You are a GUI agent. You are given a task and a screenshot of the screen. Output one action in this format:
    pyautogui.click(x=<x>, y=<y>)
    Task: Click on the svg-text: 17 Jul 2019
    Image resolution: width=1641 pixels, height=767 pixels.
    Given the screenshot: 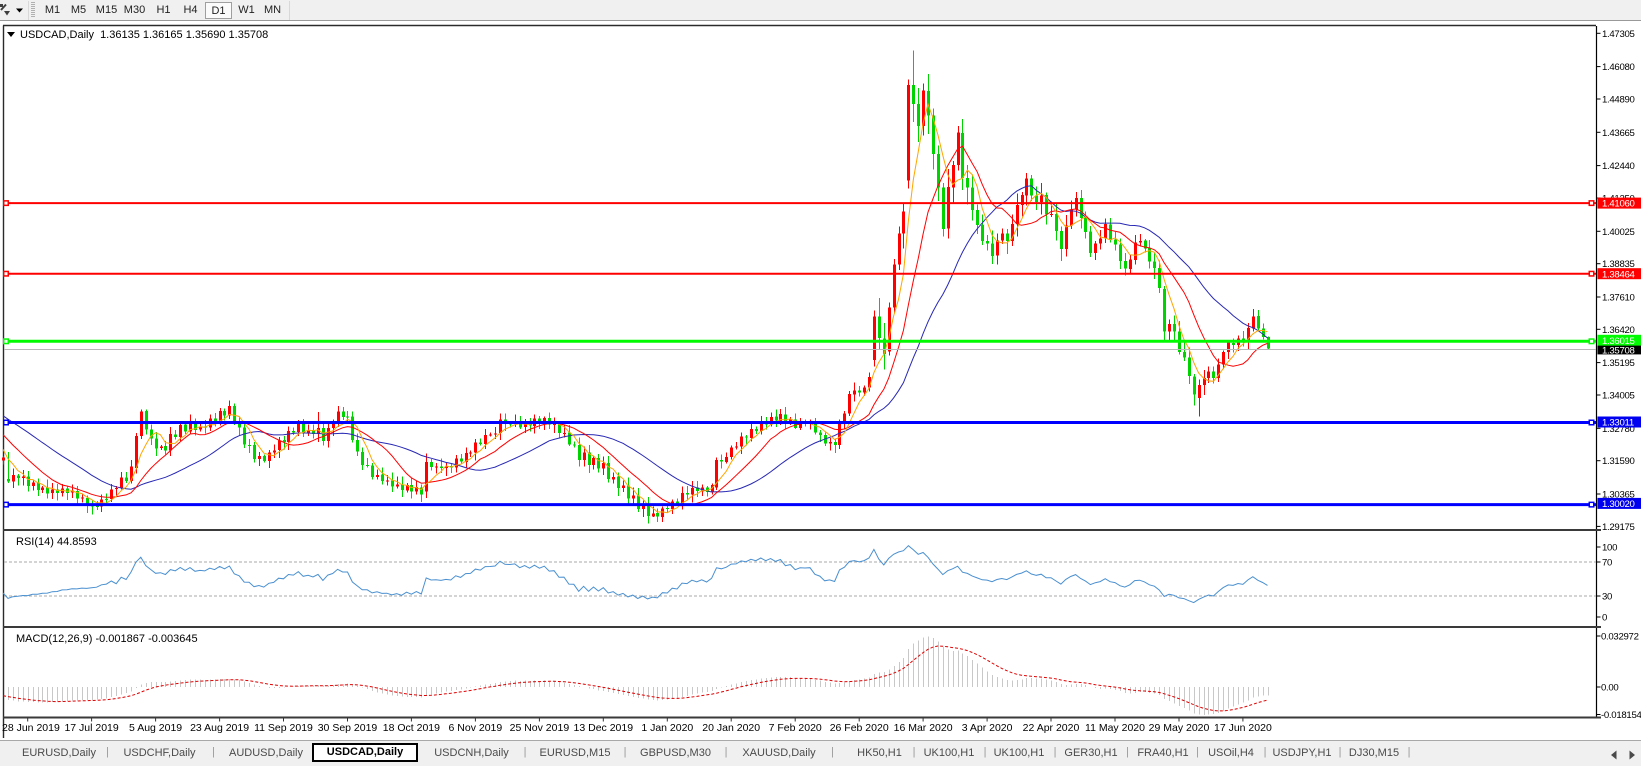 What is the action you would take?
    pyautogui.click(x=91, y=728)
    